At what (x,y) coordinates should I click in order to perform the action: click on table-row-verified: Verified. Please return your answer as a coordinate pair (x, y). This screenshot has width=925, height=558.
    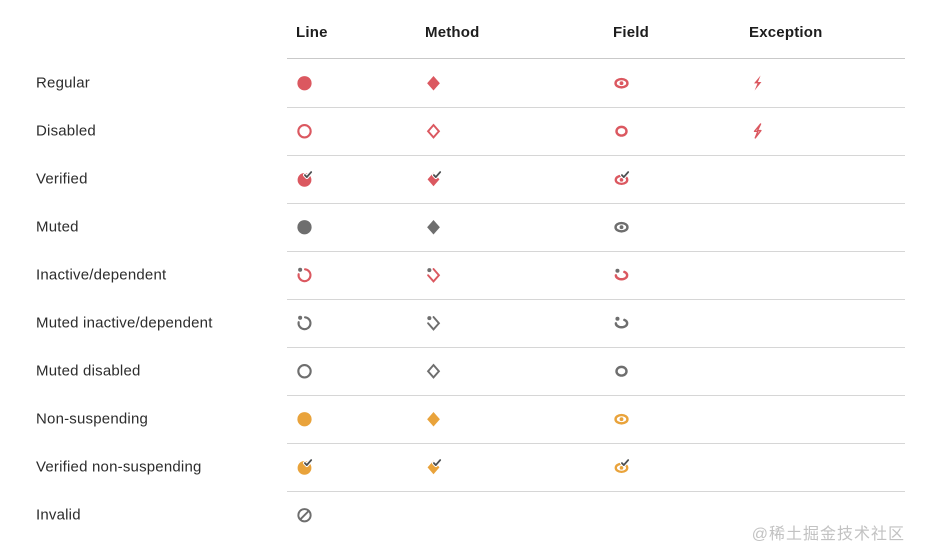
    Looking at the image, I should click on (462, 179).